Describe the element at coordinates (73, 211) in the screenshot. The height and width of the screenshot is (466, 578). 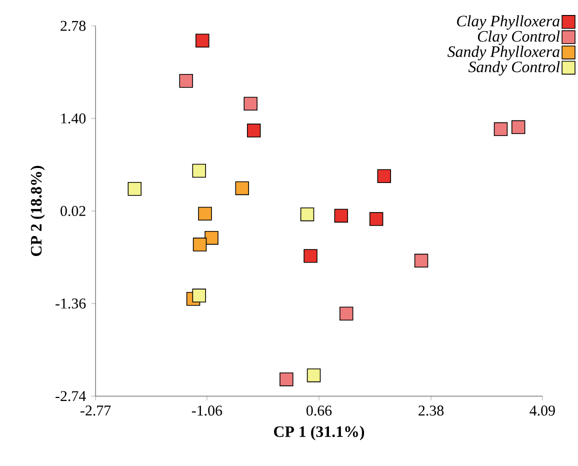
I see `y-tick-label: 0.02` at that location.